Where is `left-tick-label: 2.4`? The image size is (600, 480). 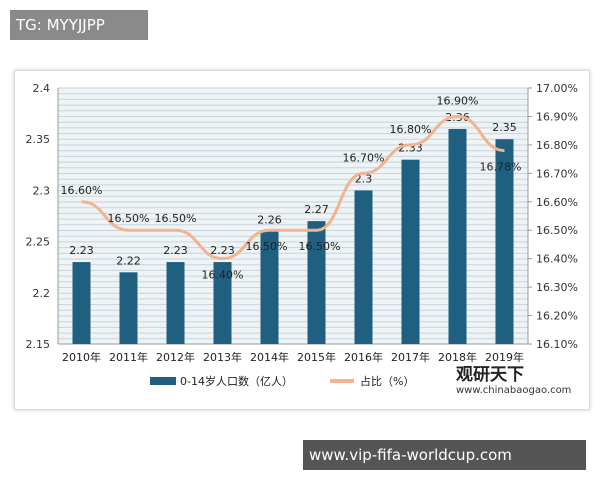 left-tick-label: 2.4 is located at coordinates (42, 88).